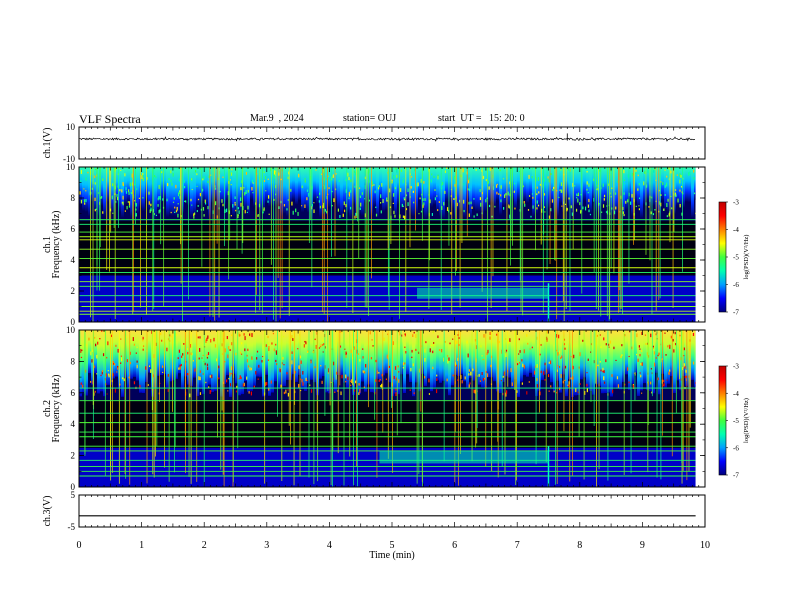 The image size is (792, 612). Describe the element at coordinates (736, 394) in the screenshot. I see `spectrogram-ch2-colorbar-tick-label: -4` at that location.